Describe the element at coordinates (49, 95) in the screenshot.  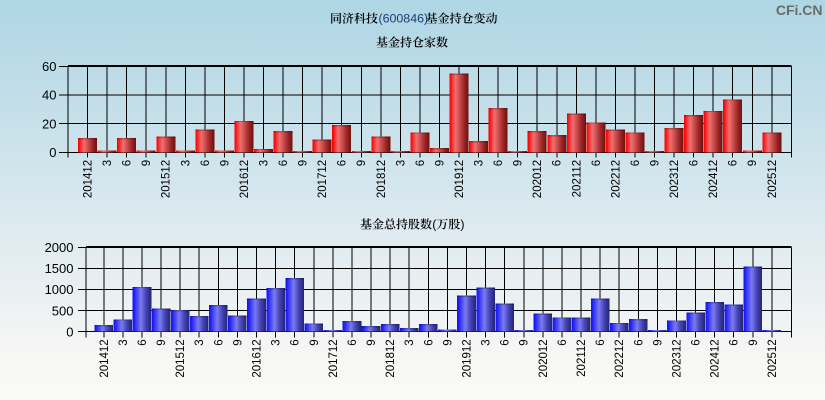
I see `svg-text: 40` at that location.